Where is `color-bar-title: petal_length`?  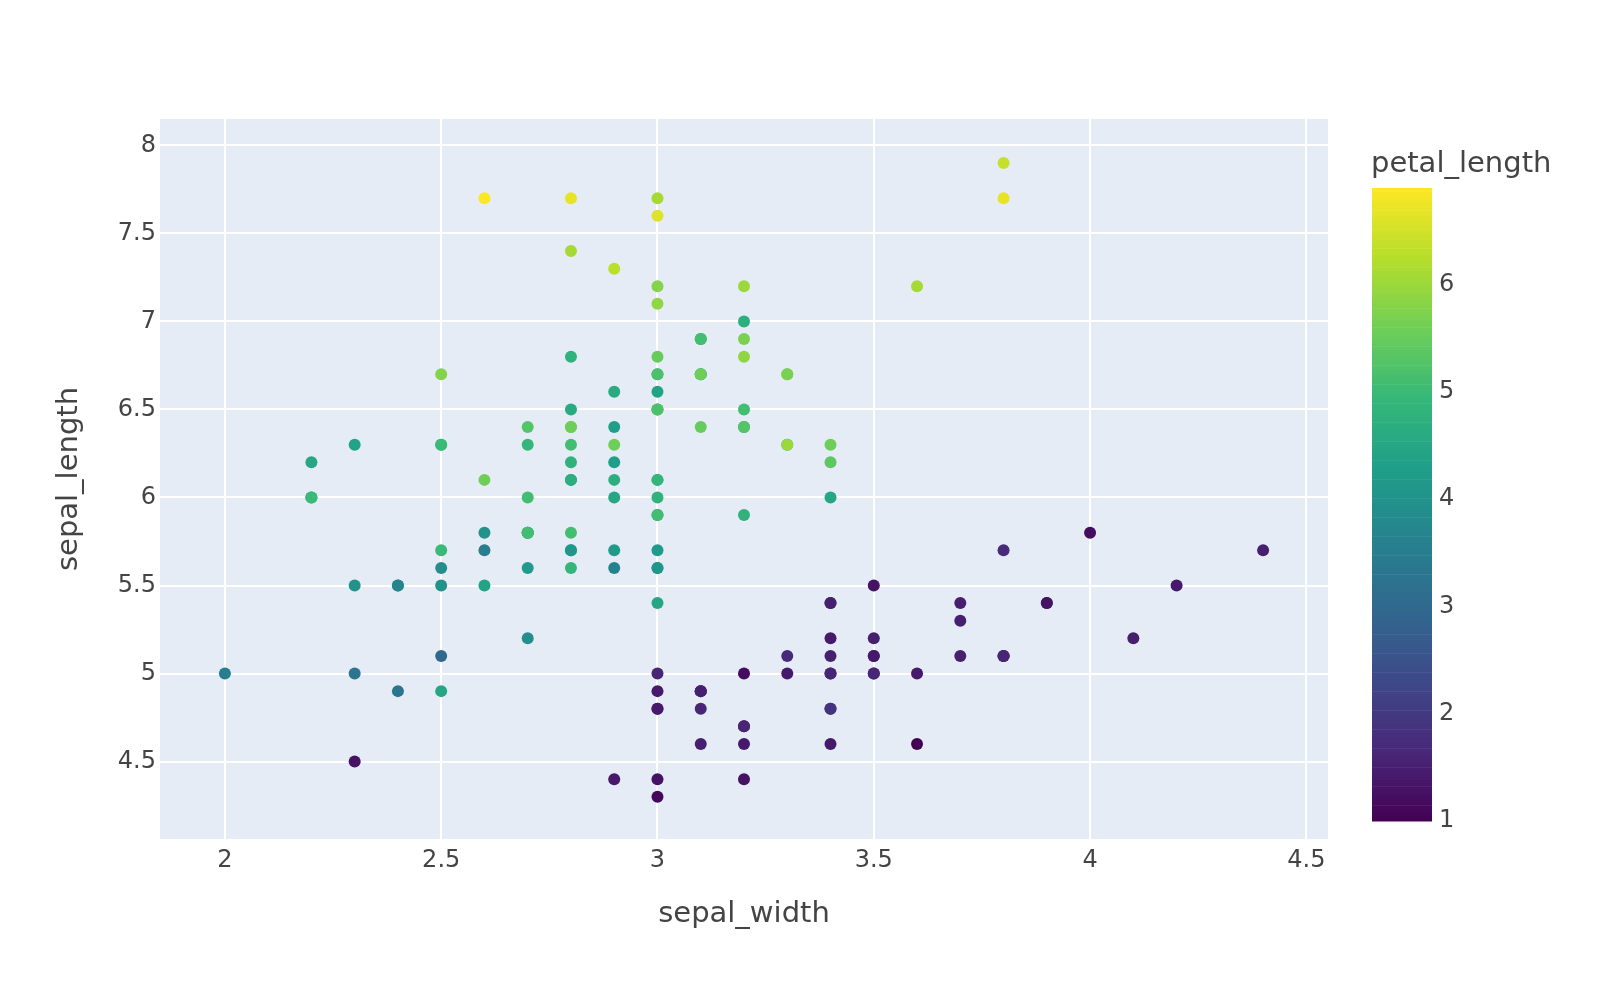
color-bar-title: petal_length is located at coordinates (1461, 162).